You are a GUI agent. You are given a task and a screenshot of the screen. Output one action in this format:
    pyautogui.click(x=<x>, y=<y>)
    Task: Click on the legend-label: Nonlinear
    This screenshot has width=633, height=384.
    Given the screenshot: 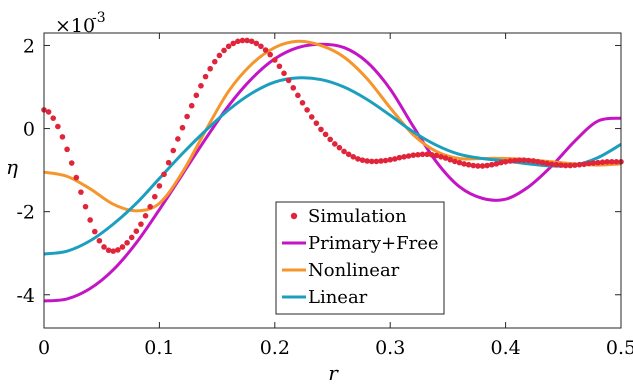 What is the action you would take?
    pyautogui.click(x=354, y=270)
    